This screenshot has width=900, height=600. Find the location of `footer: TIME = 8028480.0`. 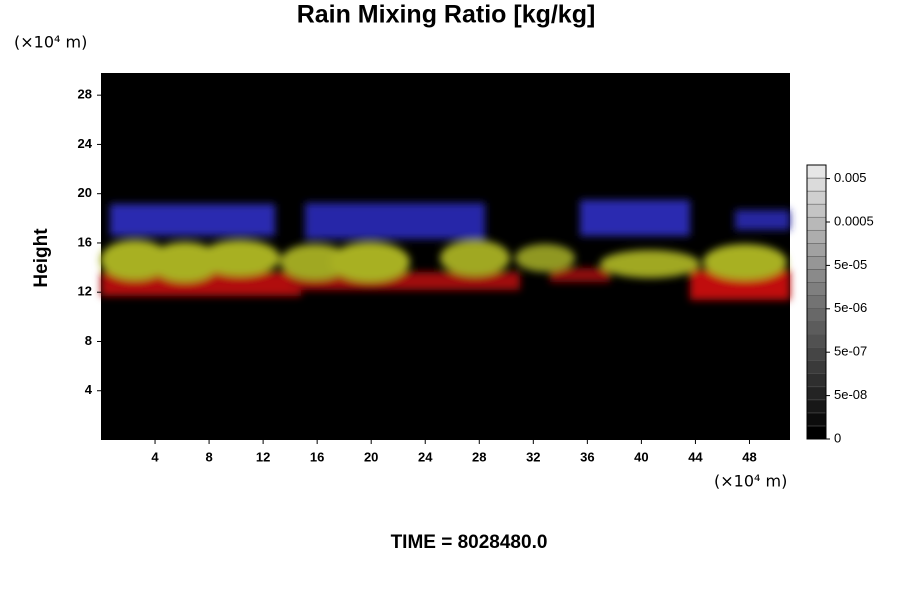

footer: TIME = 8028480.0 is located at coordinates (469, 542).